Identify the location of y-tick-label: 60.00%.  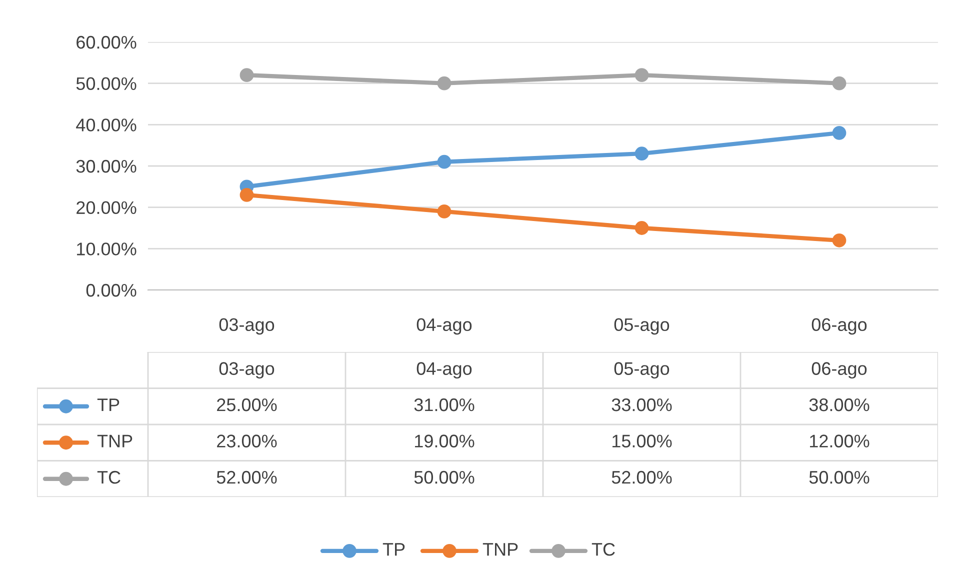
(106, 42).